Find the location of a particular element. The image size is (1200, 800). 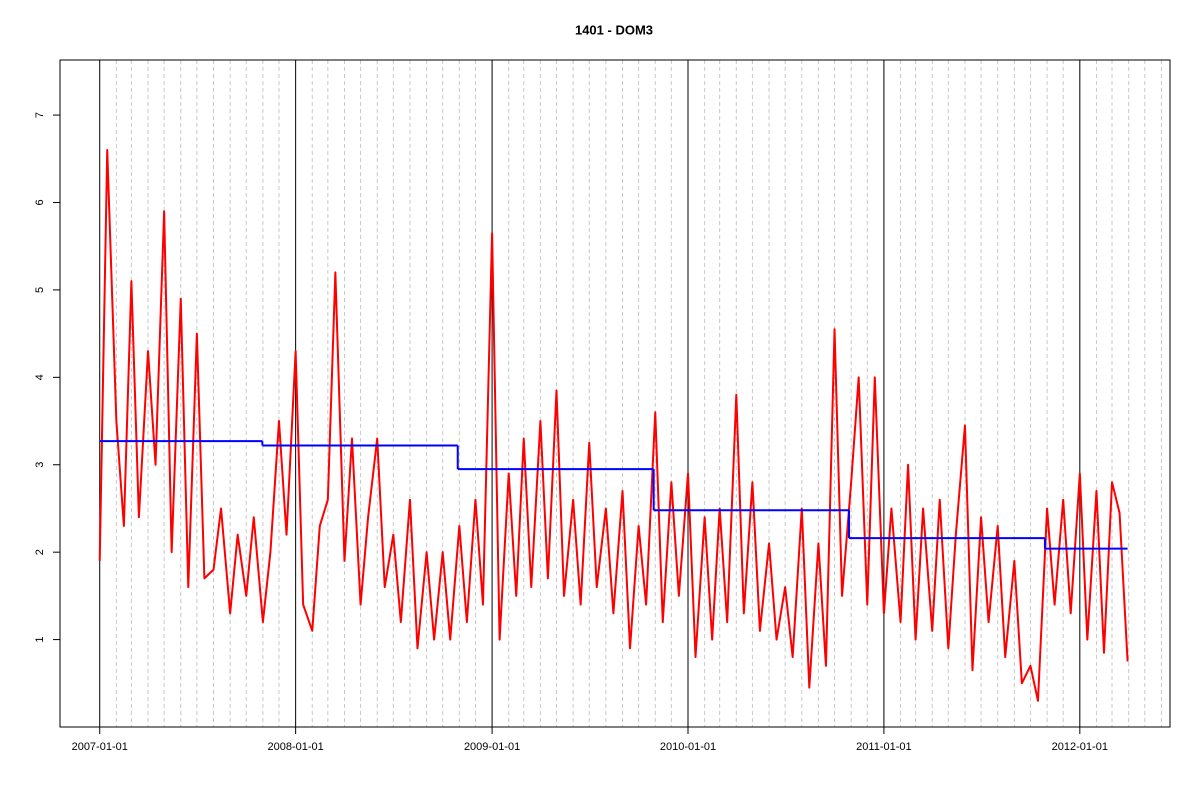

x-tick-label: 2010-01-01 is located at coordinates (688, 747).